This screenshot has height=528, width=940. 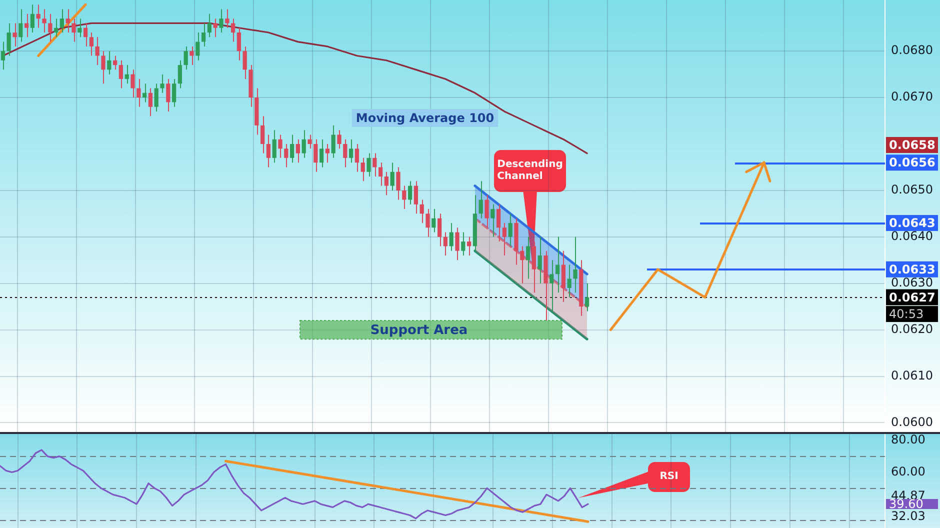 What do you see at coordinates (912, 375) in the screenshot?
I see `y-tick-label: 0.0610` at bounding box center [912, 375].